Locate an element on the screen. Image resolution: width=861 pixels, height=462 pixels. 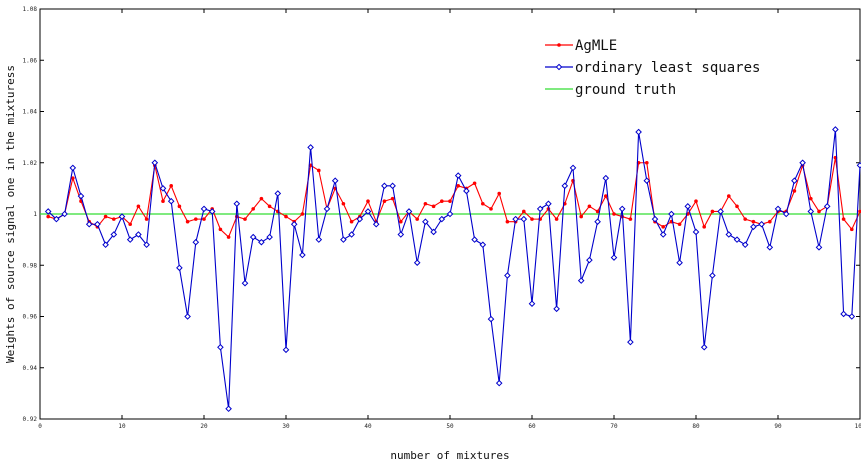
x-tick-label: 50 is located at coordinates (450, 426).